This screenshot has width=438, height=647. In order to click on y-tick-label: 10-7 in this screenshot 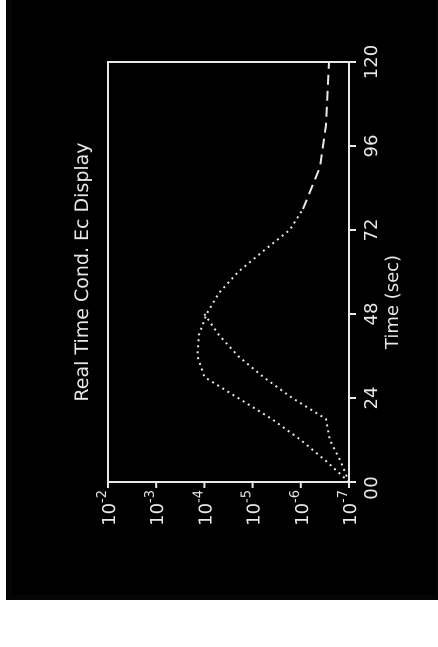, I will do `click(348, 508)`.